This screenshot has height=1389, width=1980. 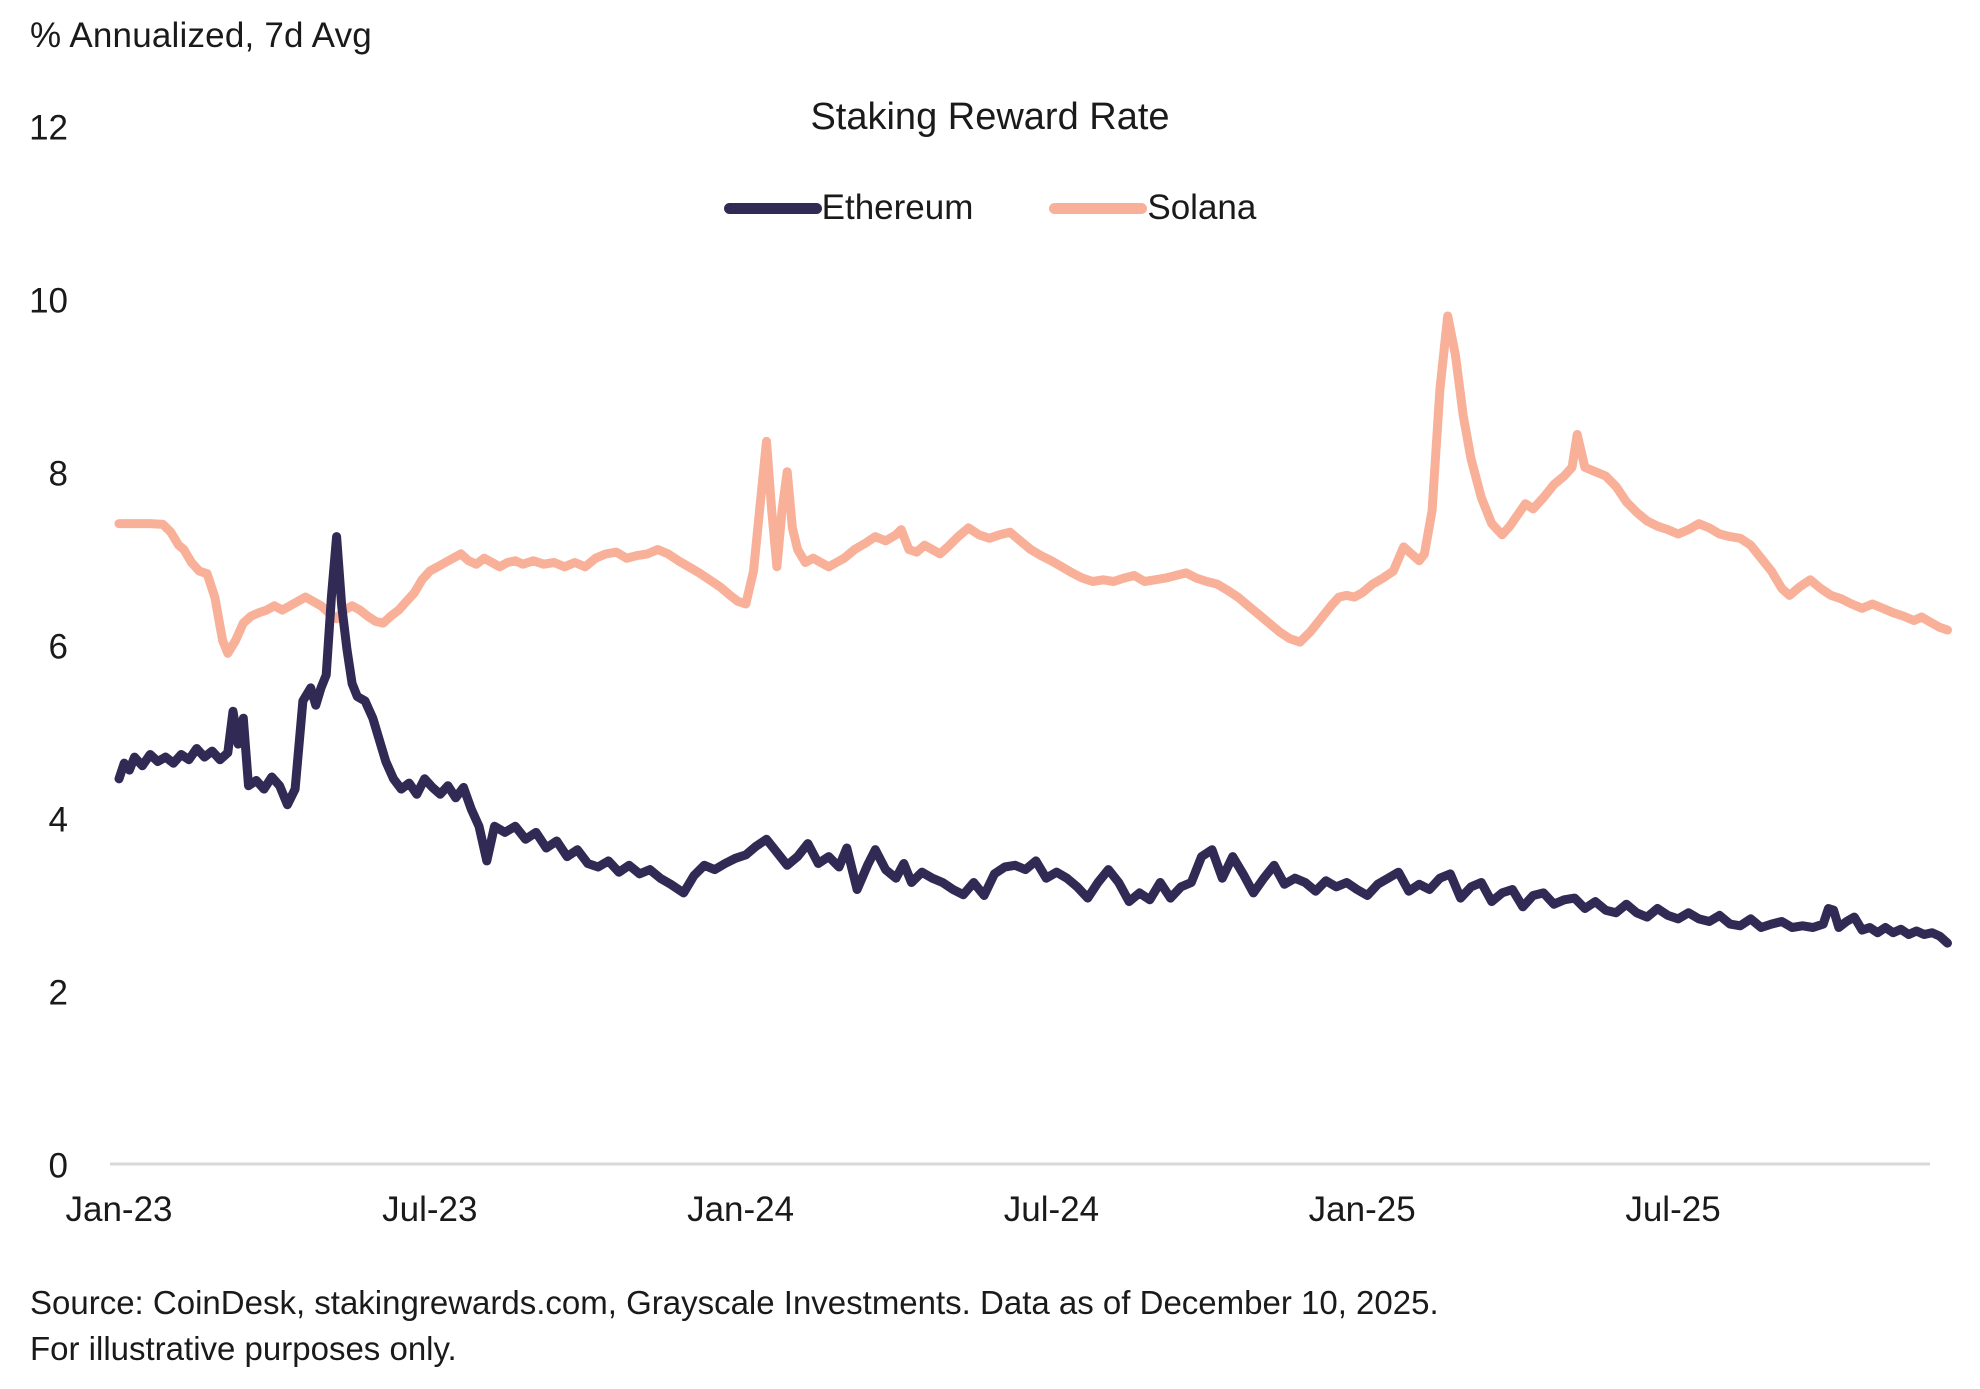 What do you see at coordinates (119, 1209) in the screenshot?
I see `x-tick-label-Jan-23: Jan-23` at bounding box center [119, 1209].